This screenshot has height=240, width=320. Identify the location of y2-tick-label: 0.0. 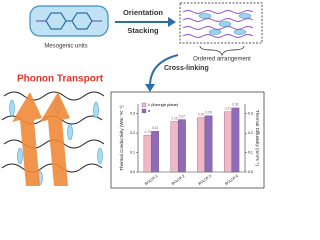
(250, 172).